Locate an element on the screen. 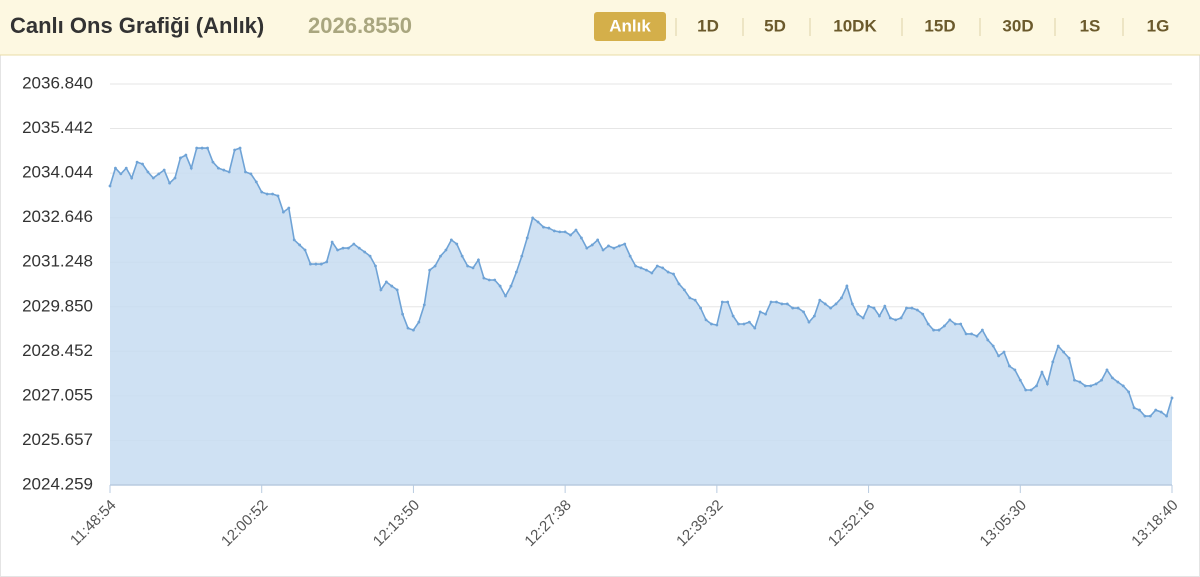 Image resolution: width=1200 pixels, height=577 pixels. period-button: 10DK is located at coordinates (855, 25).